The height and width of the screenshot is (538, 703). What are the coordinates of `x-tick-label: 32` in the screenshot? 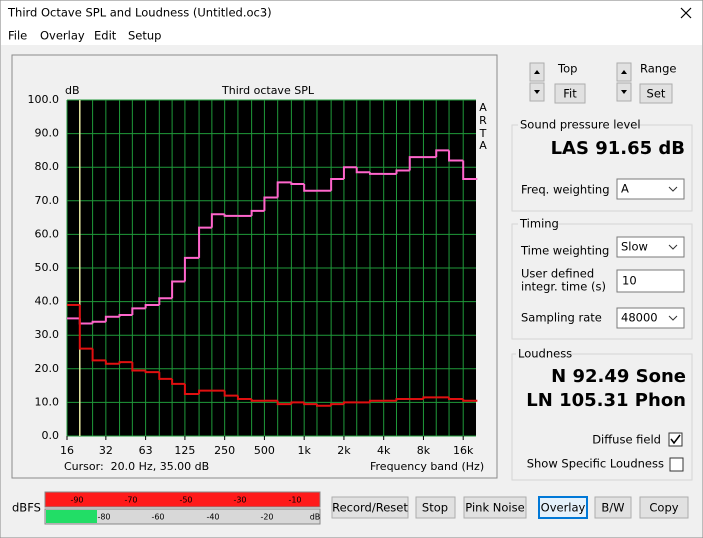 It's located at (106, 450).